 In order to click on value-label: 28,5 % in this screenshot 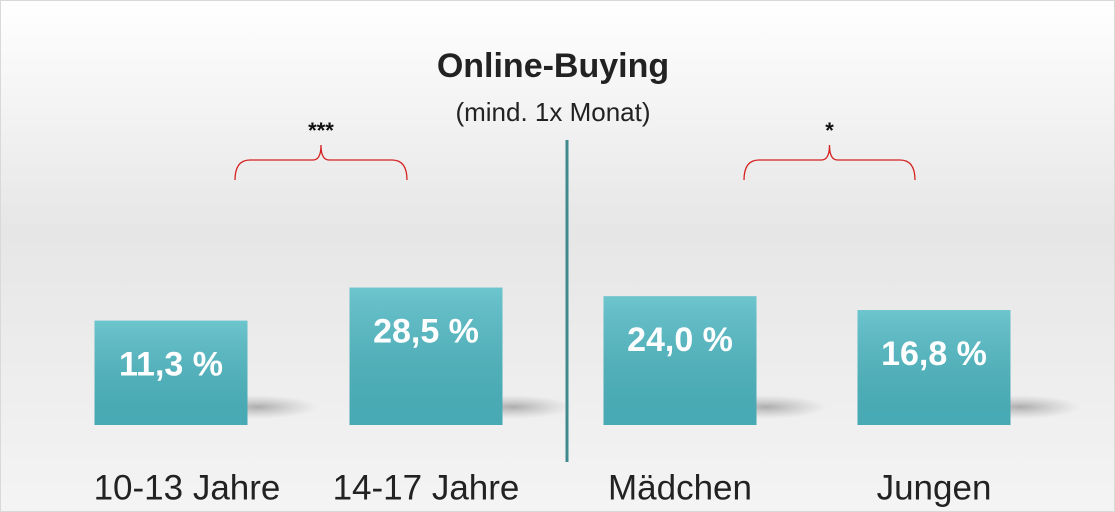, I will do `click(426, 332)`.